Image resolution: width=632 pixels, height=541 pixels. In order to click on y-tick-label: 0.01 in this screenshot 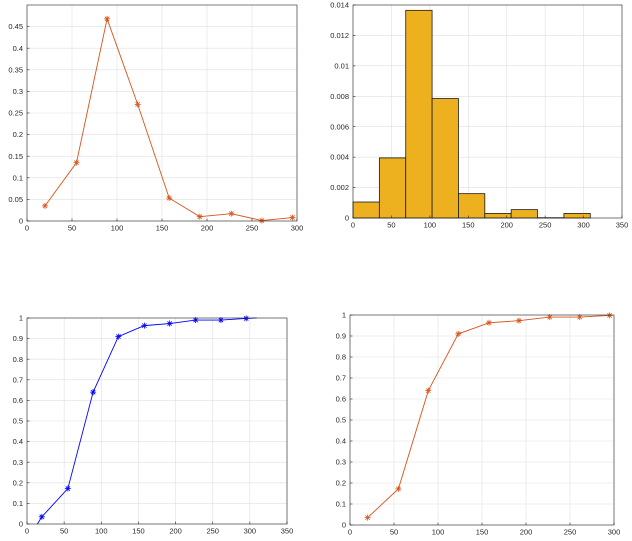, I will do `click(341, 65)`.